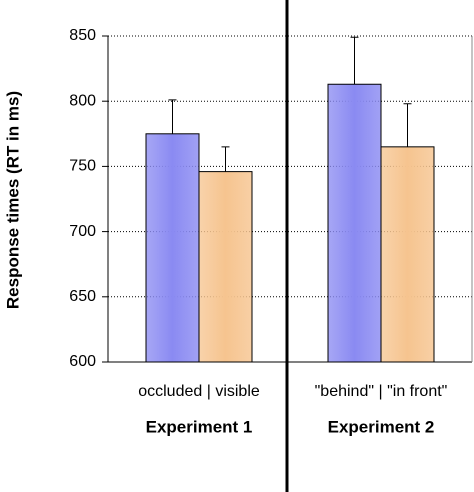 The image size is (474, 492). I want to click on y-tick-label: 800, so click(82, 100).